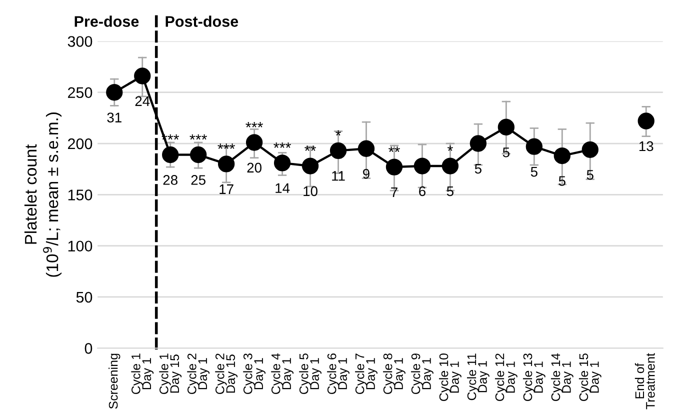  What do you see at coordinates (114, 117) in the screenshot?
I see `annotation: 31` at bounding box center [114, 117].